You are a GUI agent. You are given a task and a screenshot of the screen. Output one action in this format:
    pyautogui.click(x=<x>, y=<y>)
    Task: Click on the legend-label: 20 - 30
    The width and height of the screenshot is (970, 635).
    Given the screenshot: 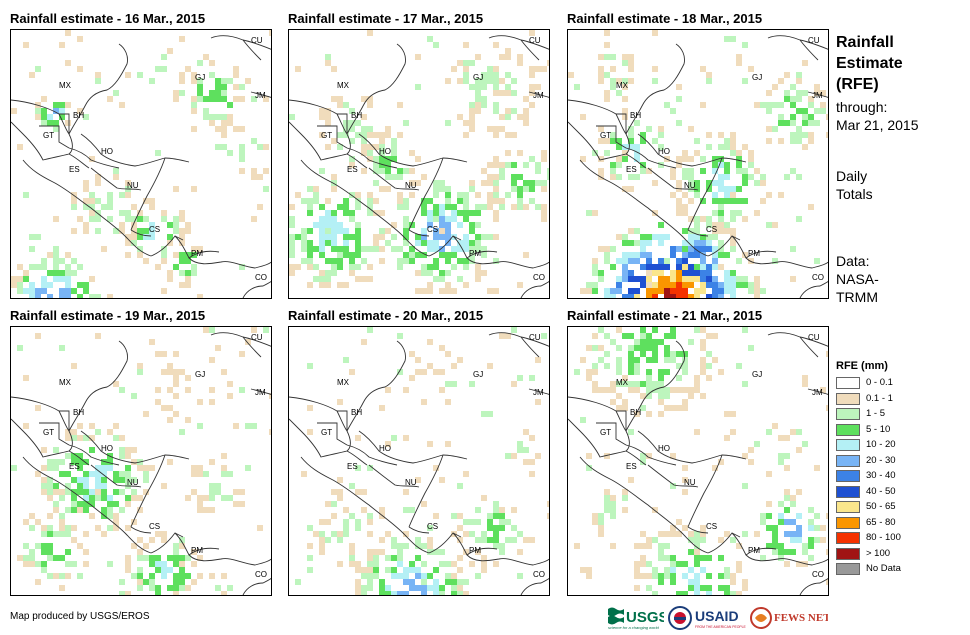 What is the action you would take?
    pyautogui.click(x=881, y=460)
    